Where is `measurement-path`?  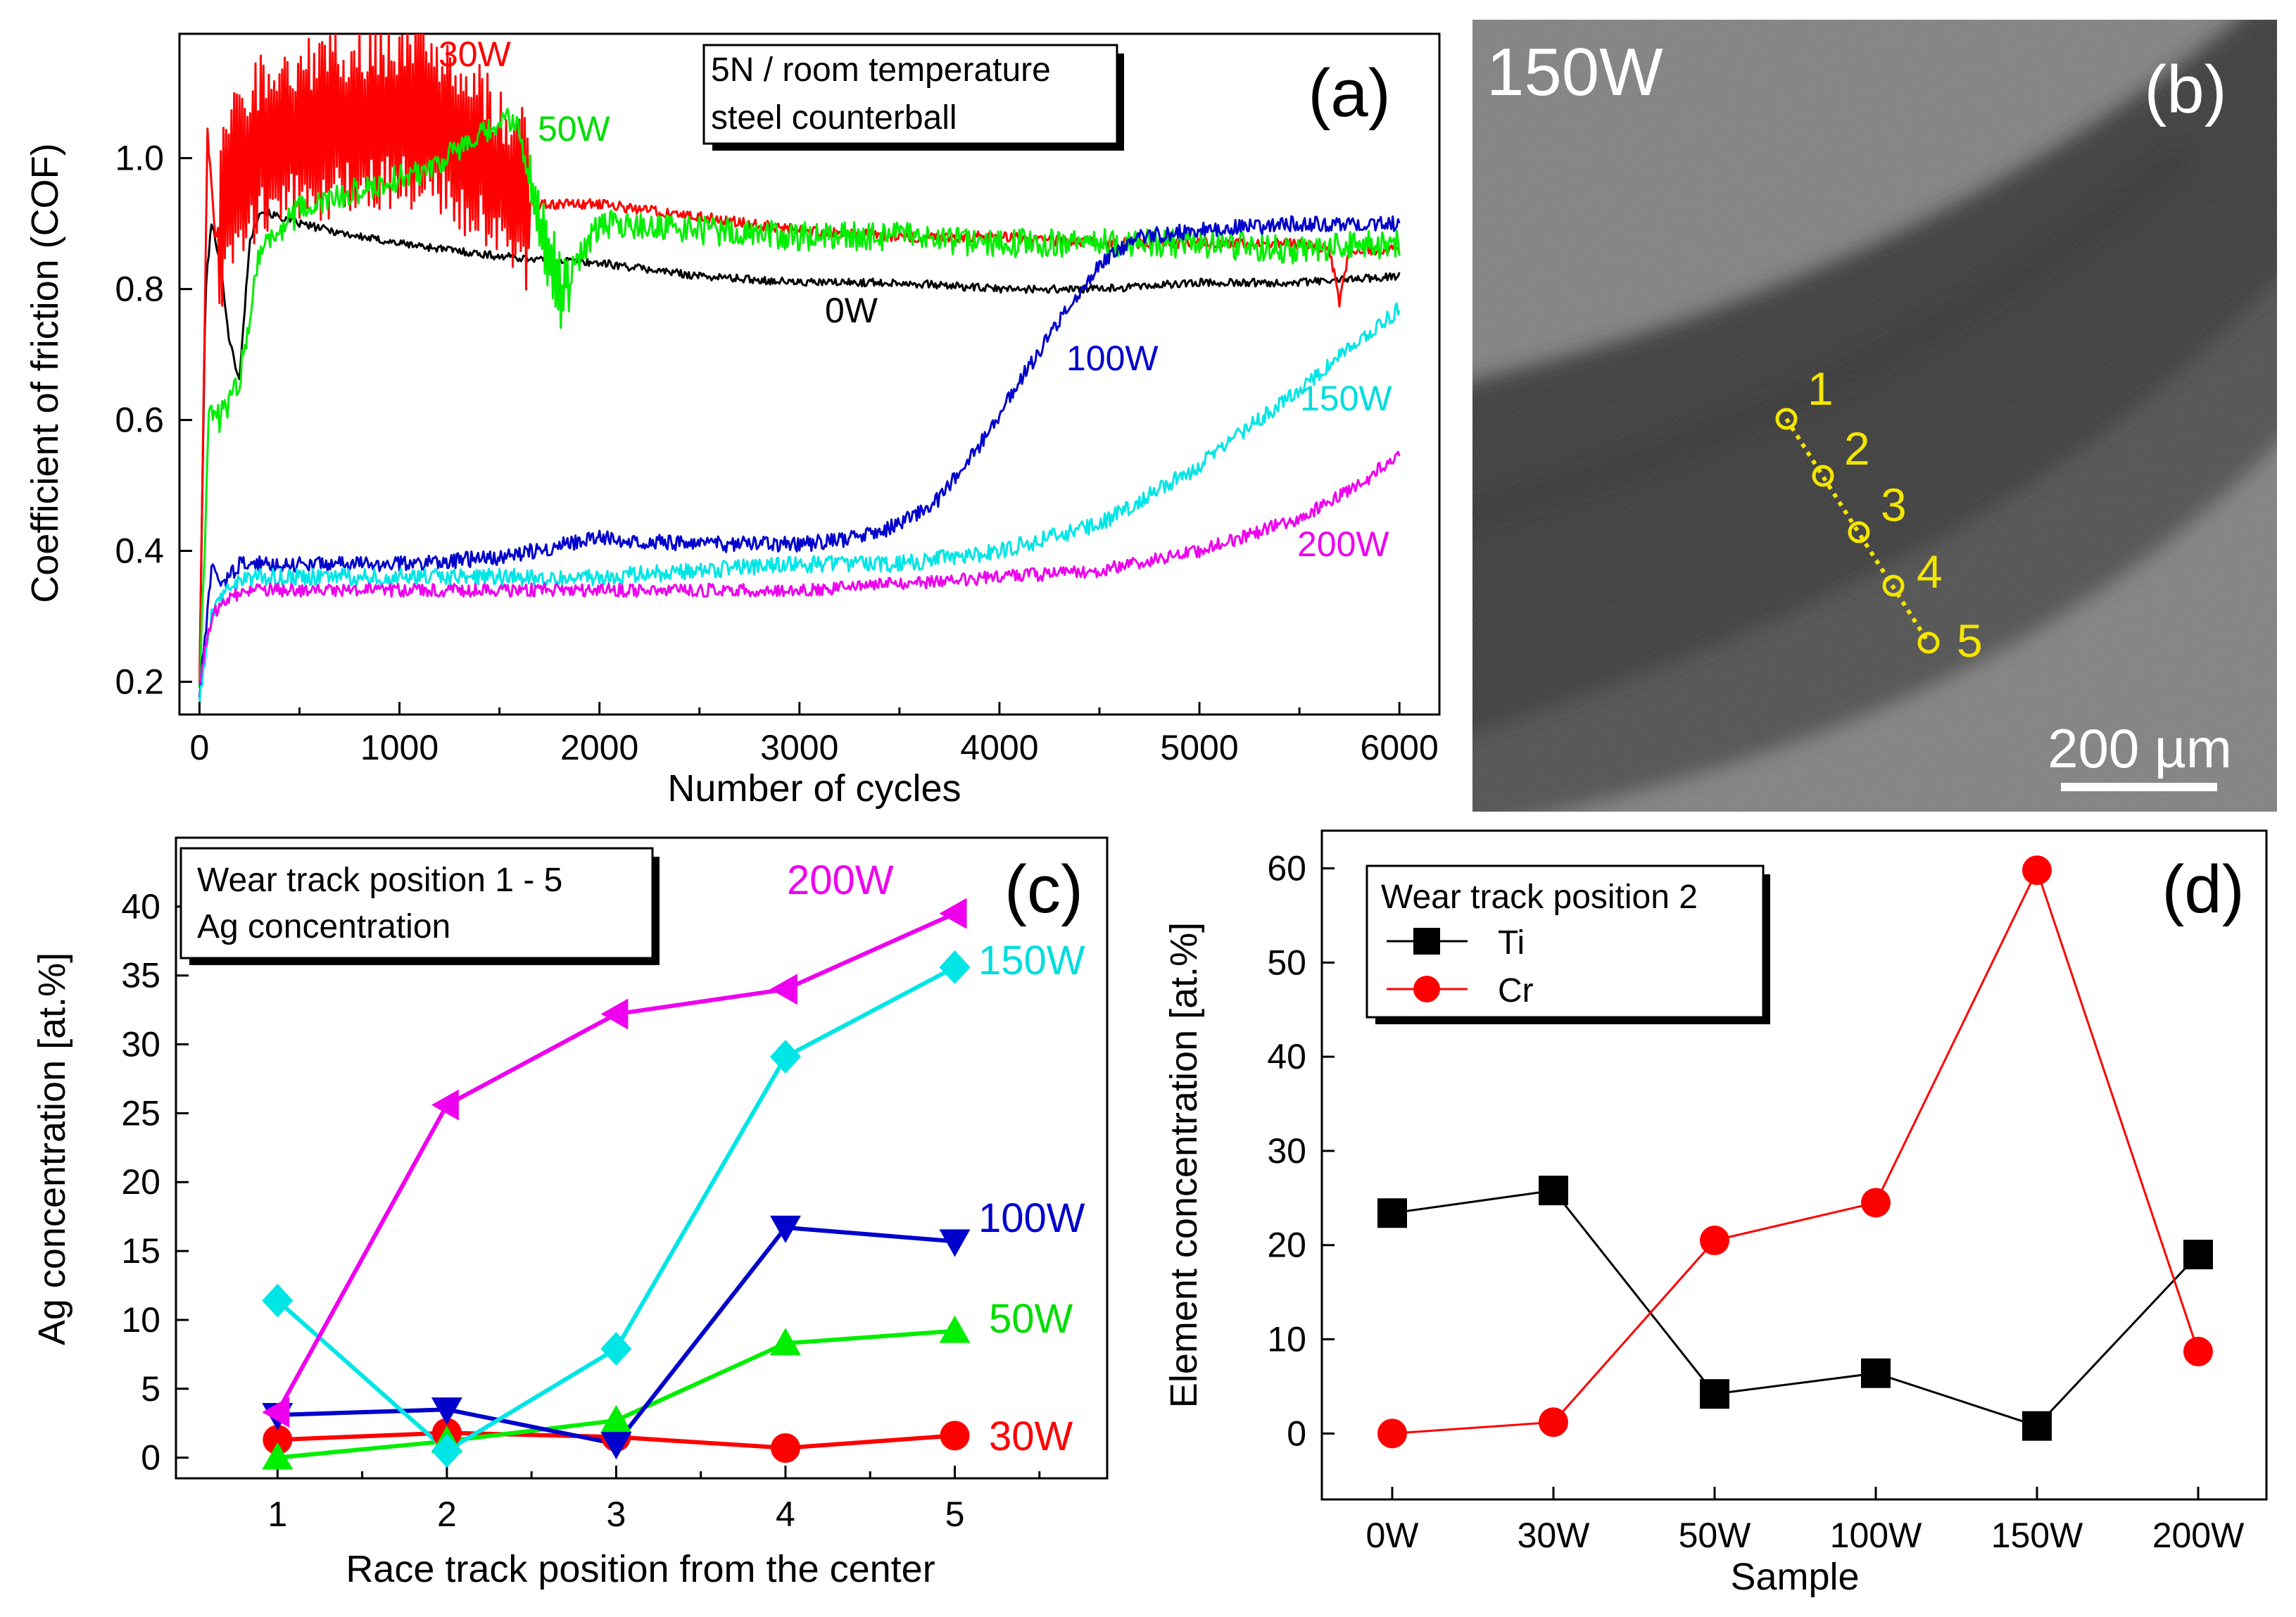 measurement-path is located at coordinates (1857, 530).